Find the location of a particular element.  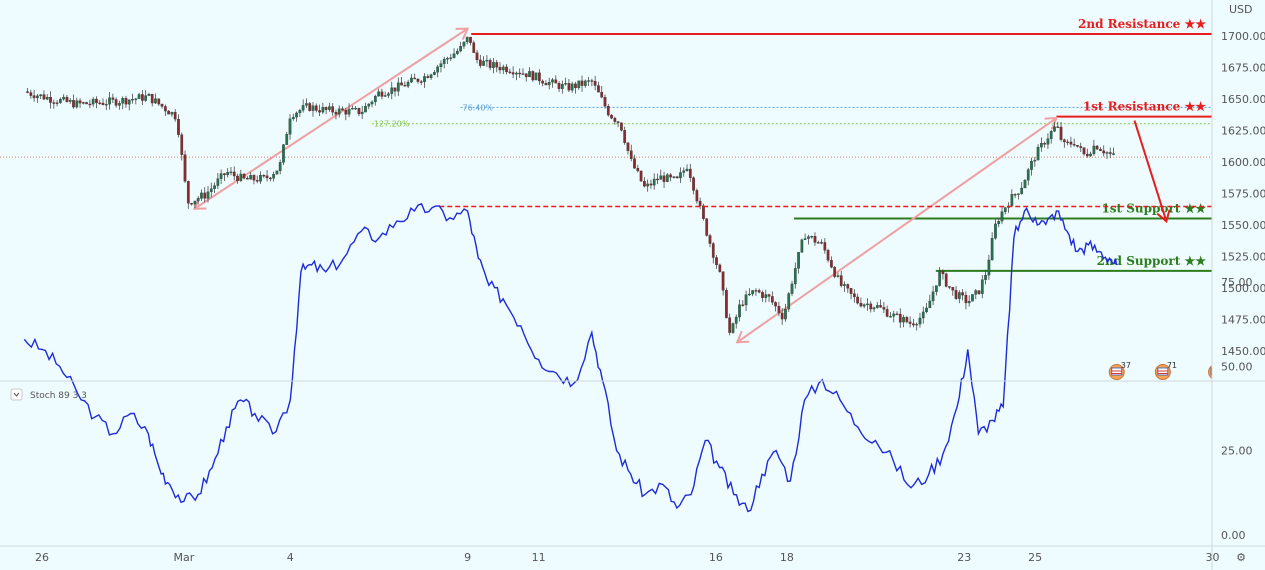

price-axis-background is located at coordinates (1238, 285).